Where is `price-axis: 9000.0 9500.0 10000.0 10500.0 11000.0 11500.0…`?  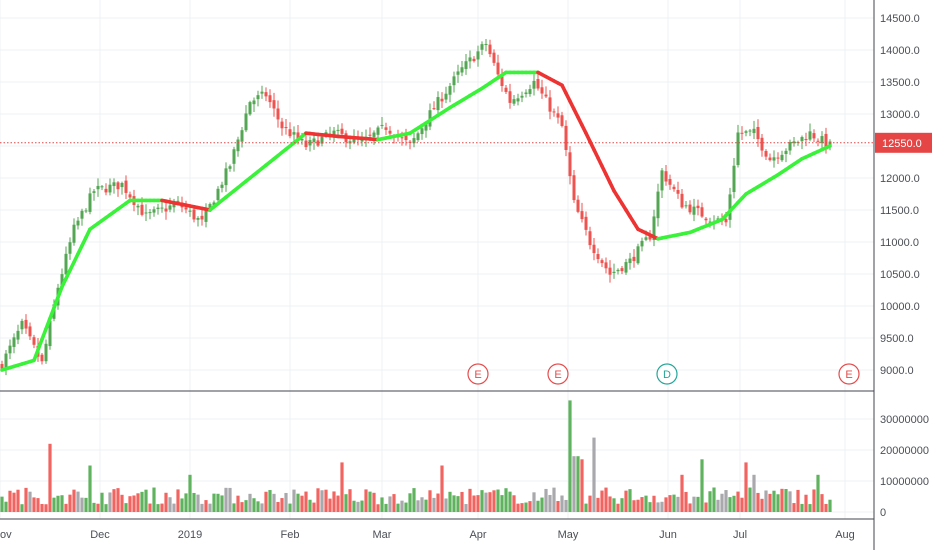
price-axis: 9000.0 9500.0 10000.0 10500.0 11000.0 11500.0… is located at coordinates (900, 195).